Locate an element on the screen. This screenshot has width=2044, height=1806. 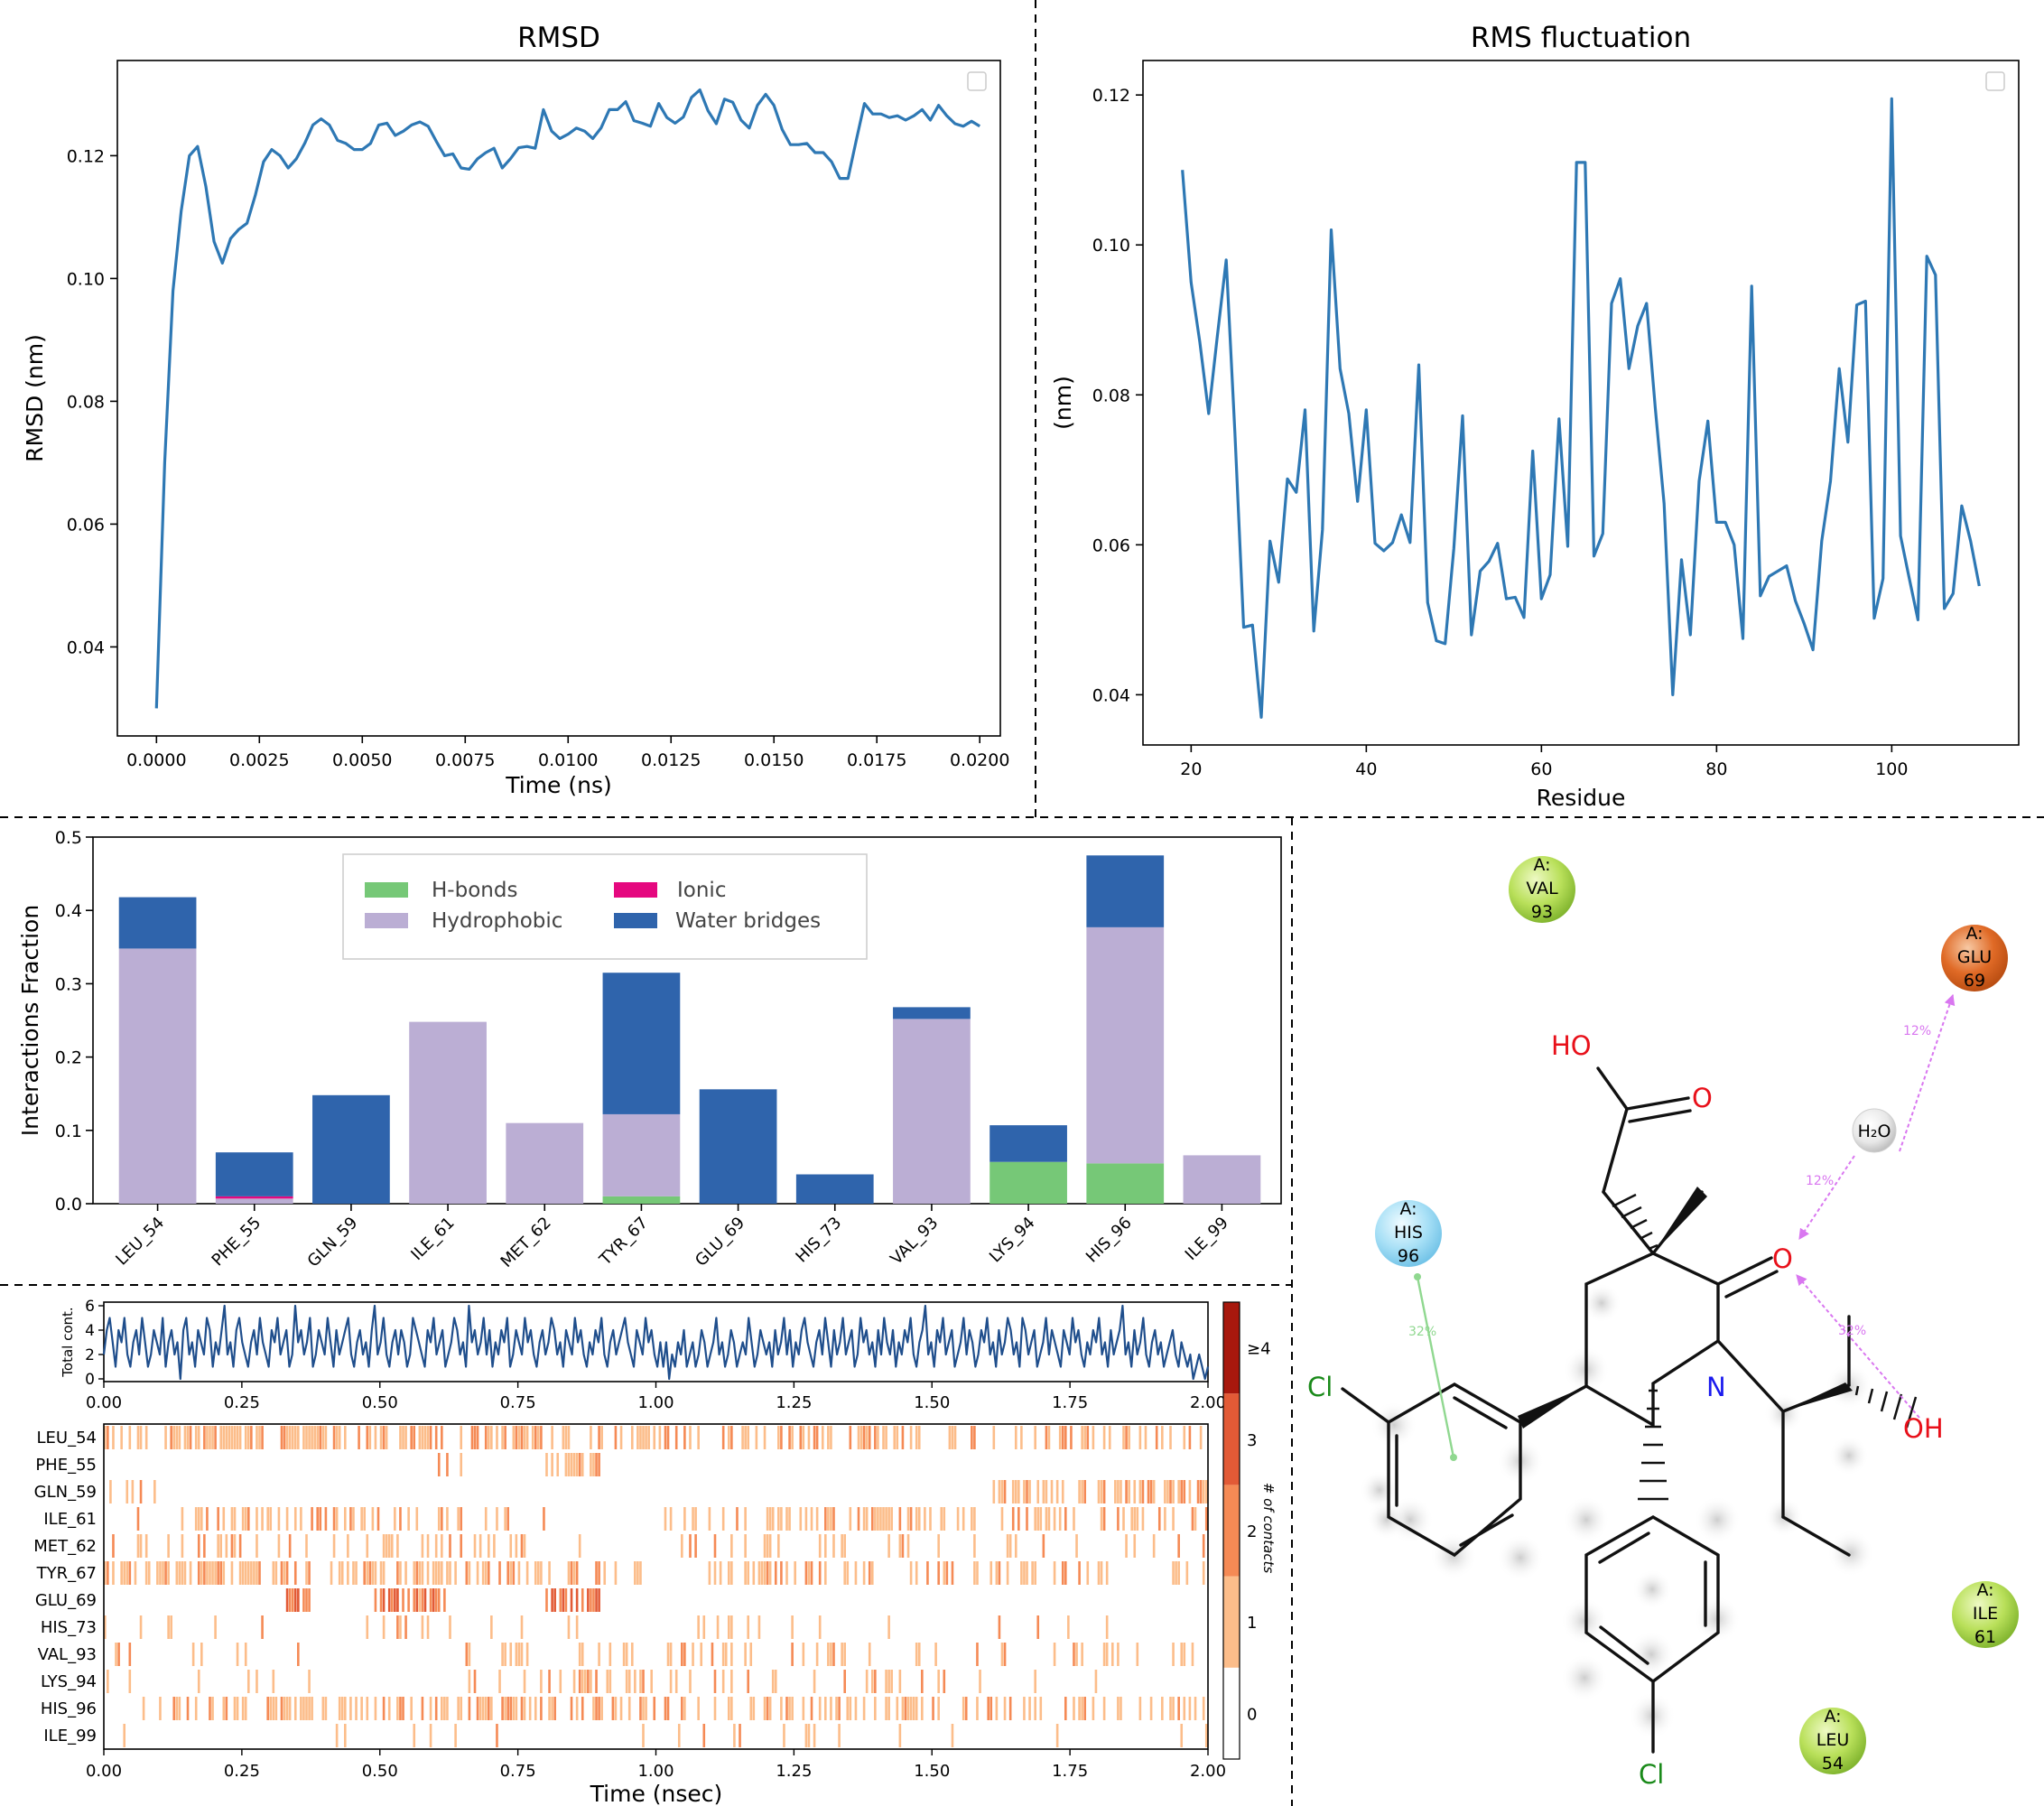
y-tick-label: 0.2 is located at coordinates (68, 1058).